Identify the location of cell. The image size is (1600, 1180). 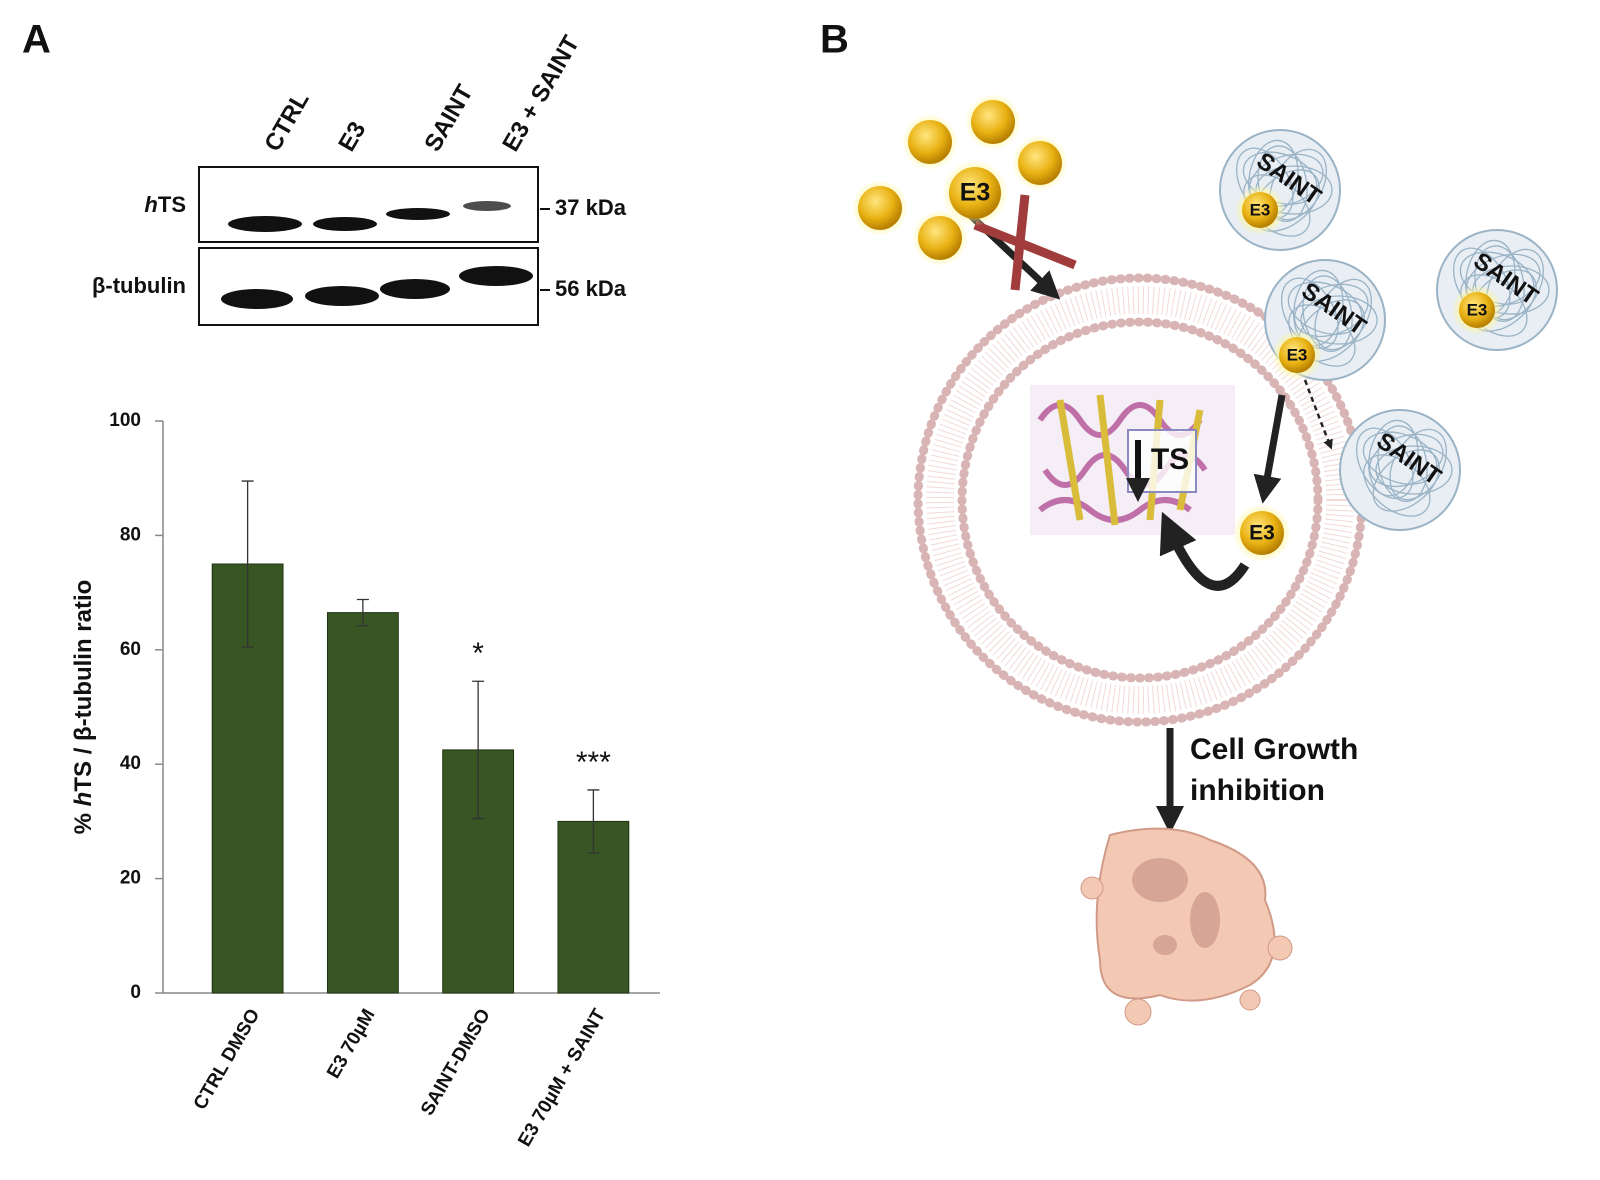
(1186, 926).